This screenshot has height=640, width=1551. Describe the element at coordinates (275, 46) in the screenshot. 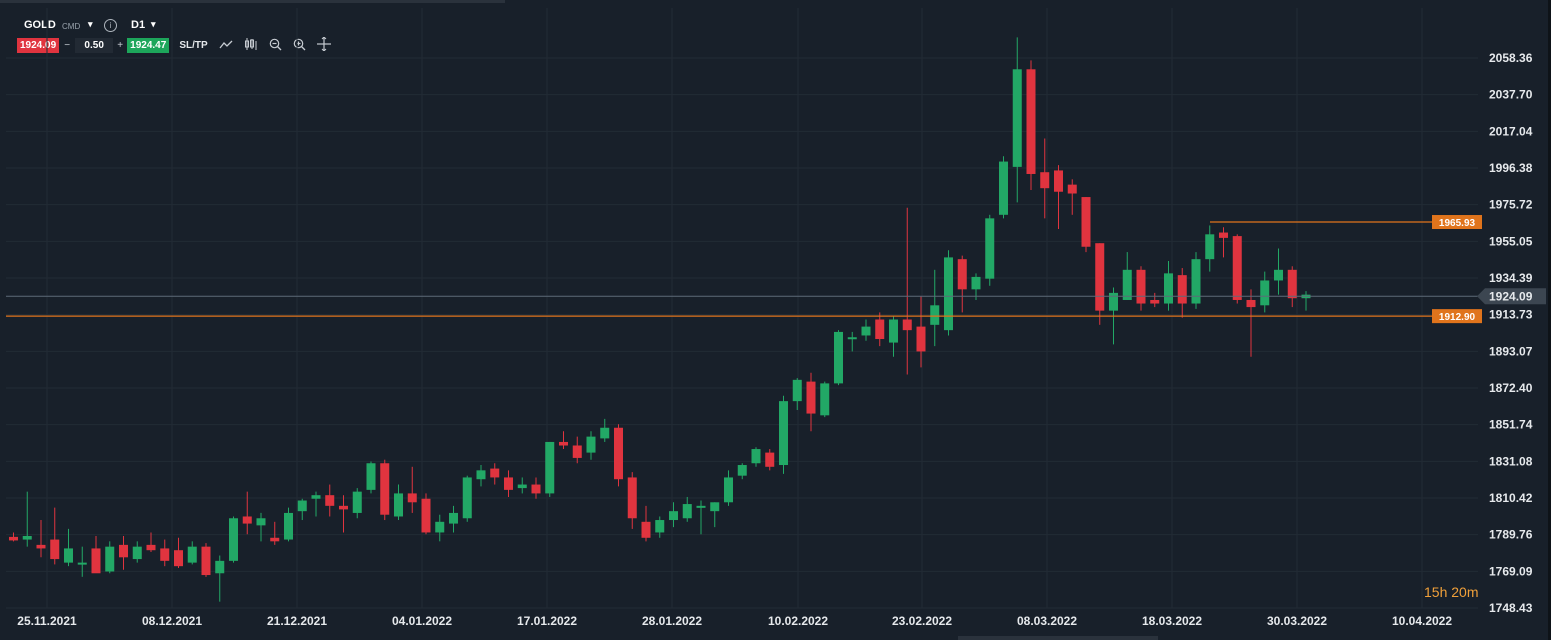

I see `zoom-out-icon` at that location.